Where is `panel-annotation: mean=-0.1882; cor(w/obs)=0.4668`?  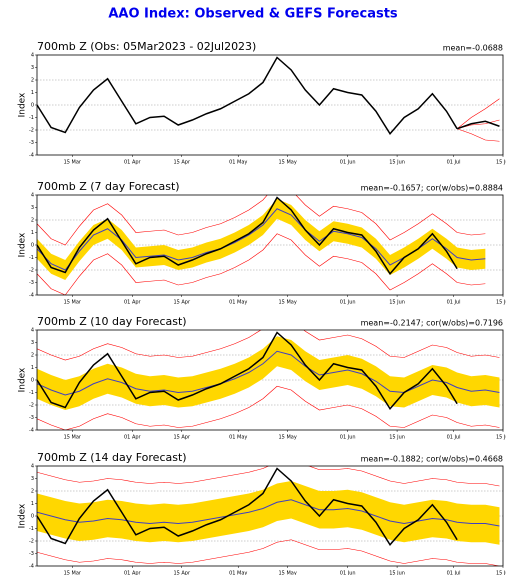
panel-annotation: mean=-0.1882; cor(w/obs)=0.4668 is located at coordinates (432, 459).